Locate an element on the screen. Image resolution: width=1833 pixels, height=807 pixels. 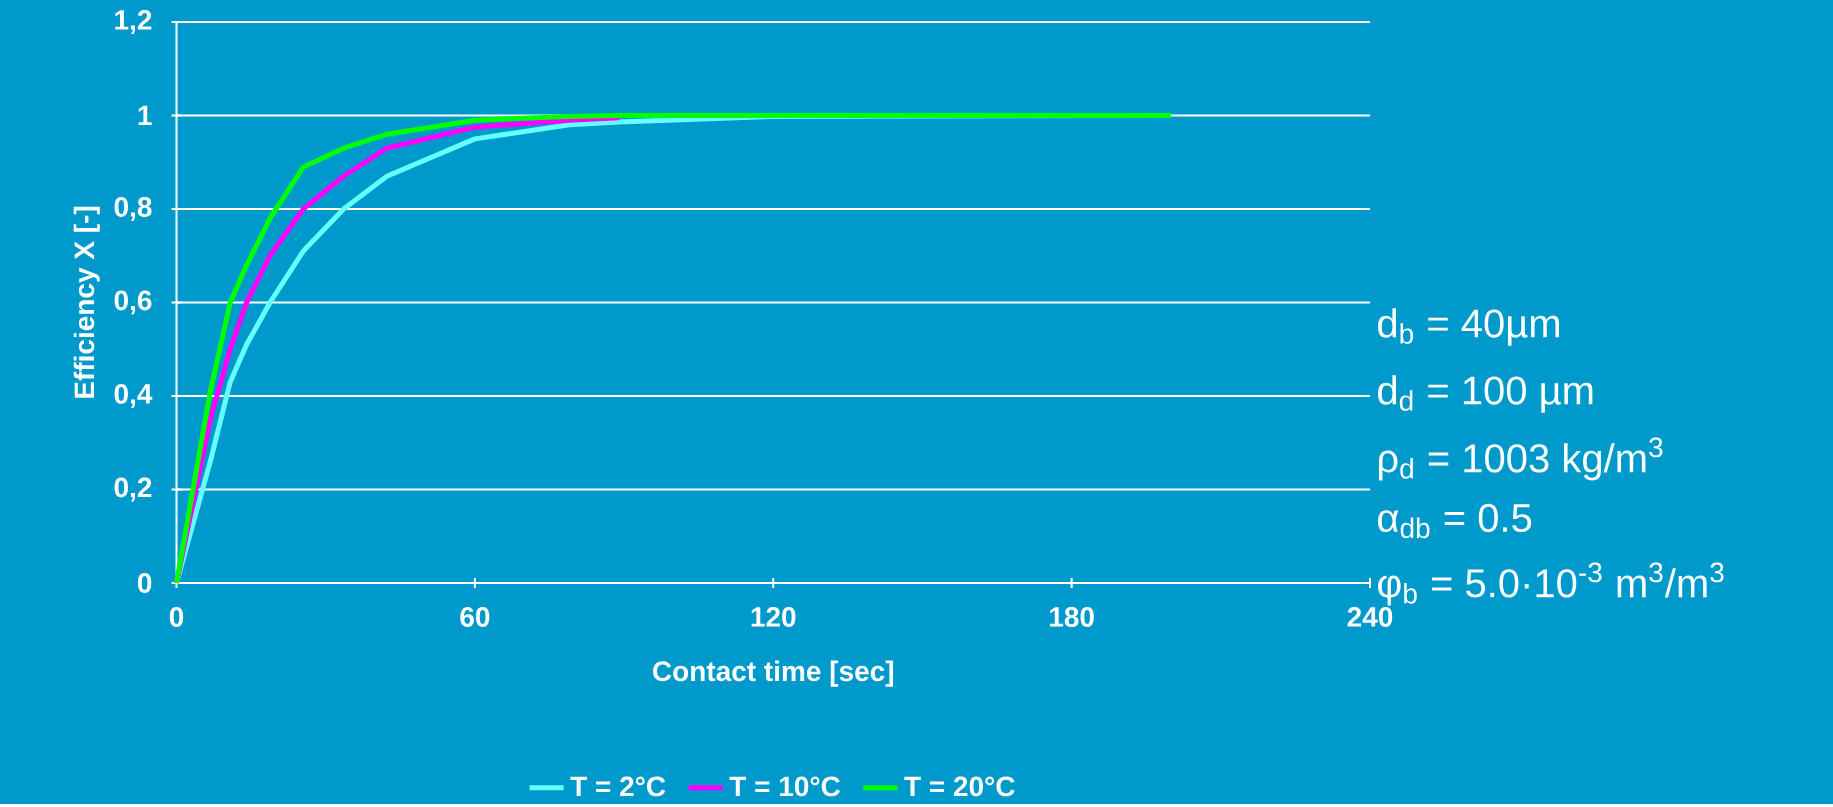
legend-label: T = 2°C is located at coordinates (618, 786).